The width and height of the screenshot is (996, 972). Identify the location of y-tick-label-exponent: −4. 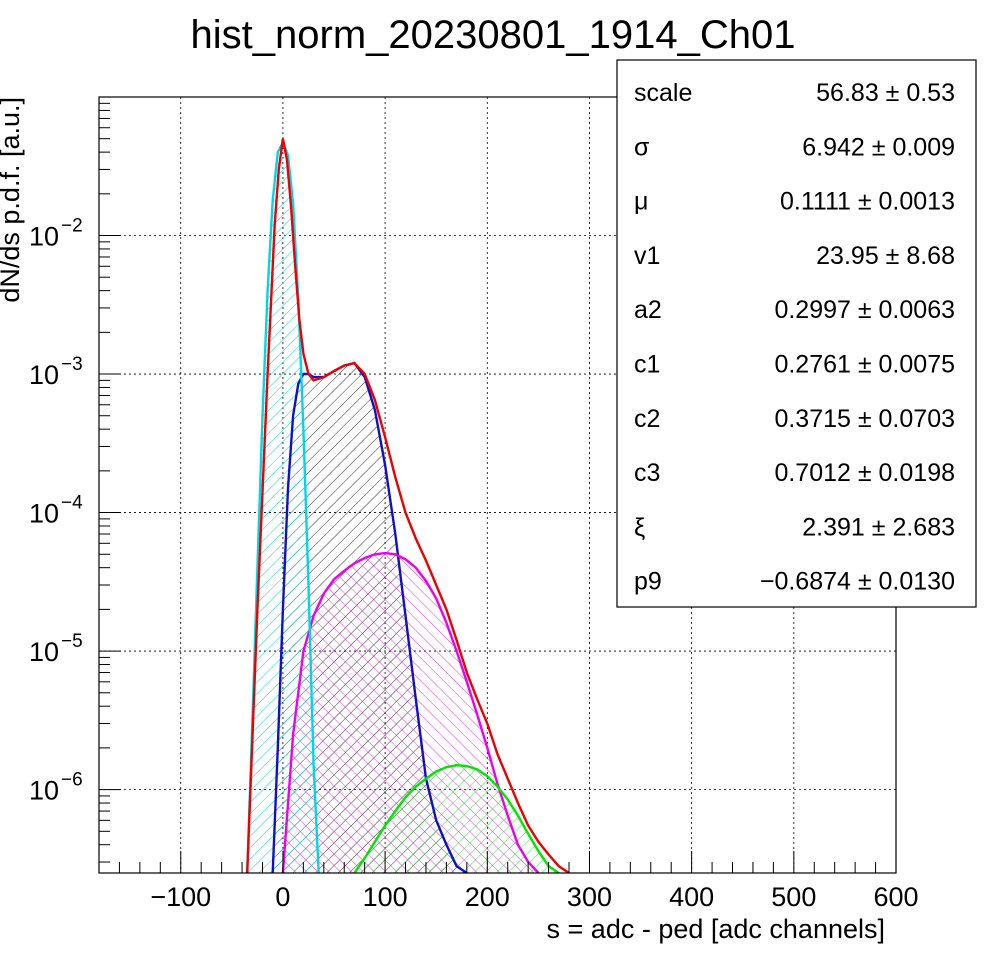
(72, 503).